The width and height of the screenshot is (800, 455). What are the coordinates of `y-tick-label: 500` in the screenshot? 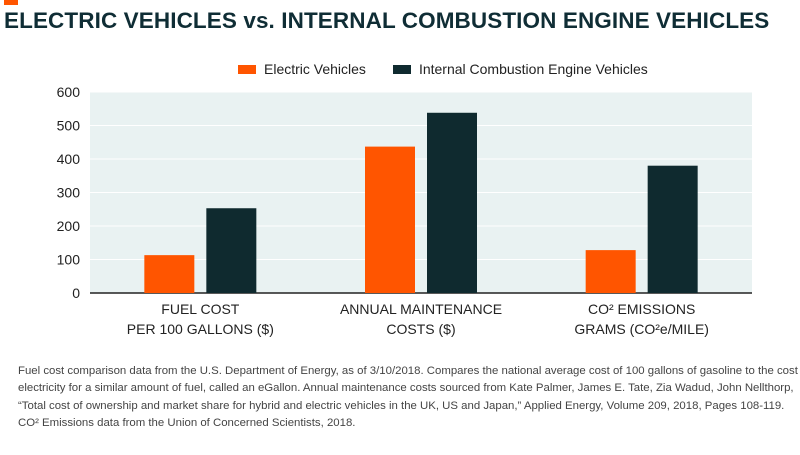 It's located at (69, 126).